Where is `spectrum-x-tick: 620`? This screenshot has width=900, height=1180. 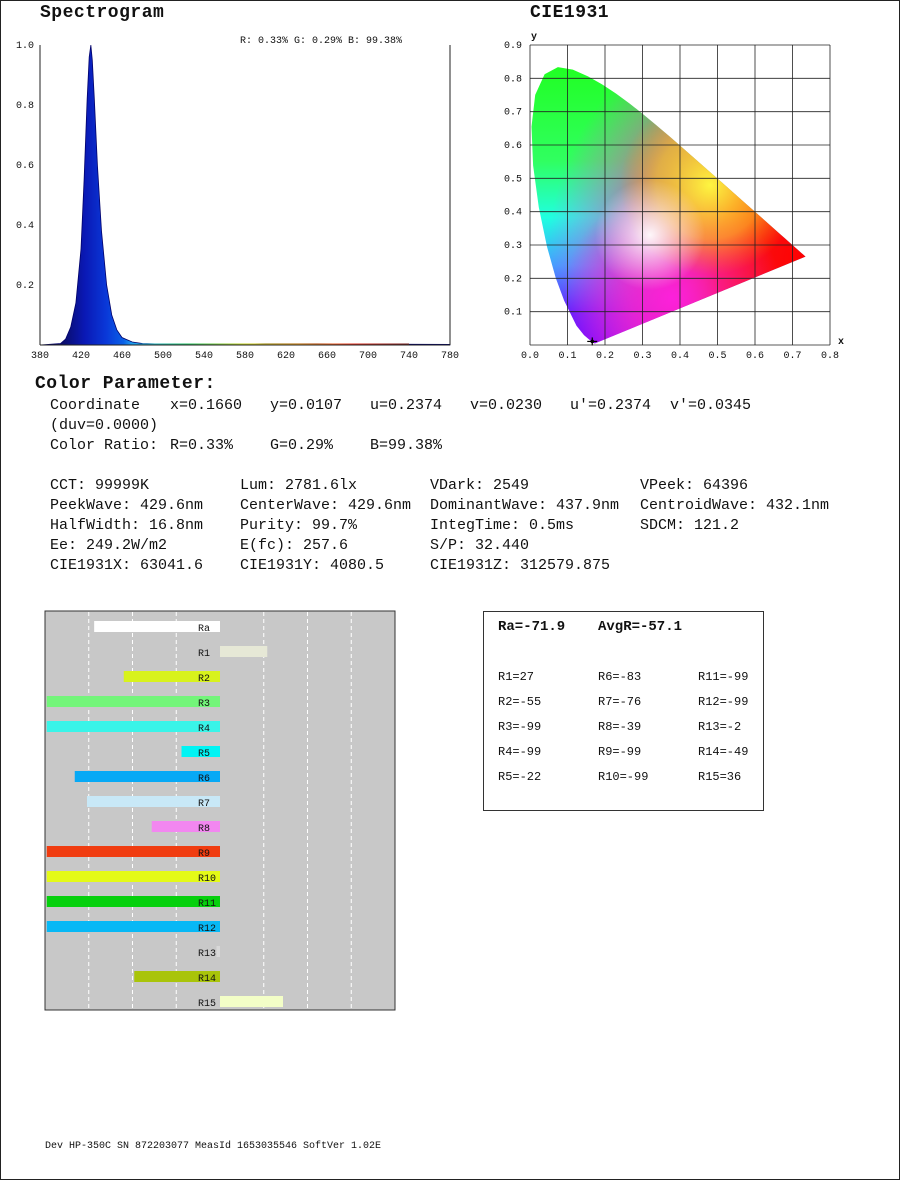 spectrum-x-tick: 620 is located at coordinates (286, 356).